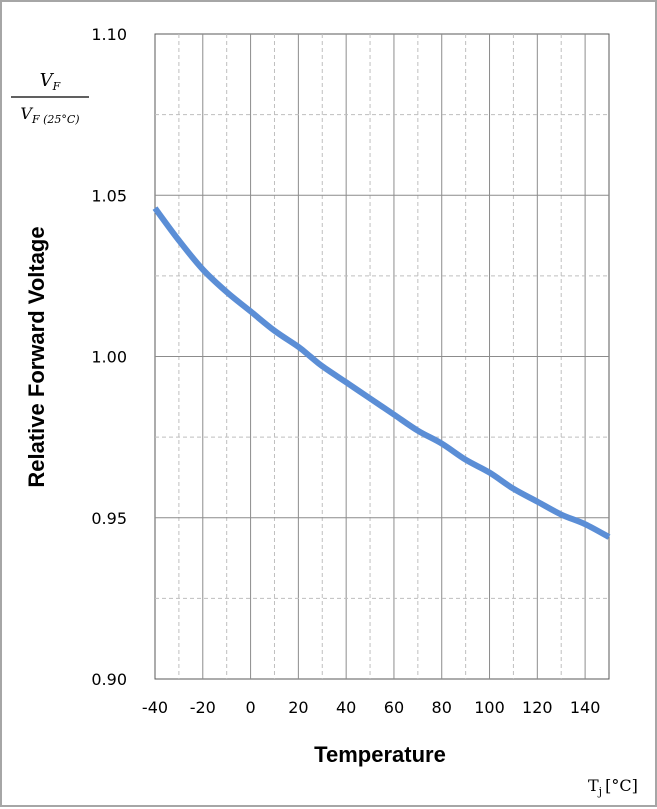 This screenshot has width=657, height=809. Describe the element at coordinates (489, 707) in the screenshot. I see `x-tick-label: 100` at that location.